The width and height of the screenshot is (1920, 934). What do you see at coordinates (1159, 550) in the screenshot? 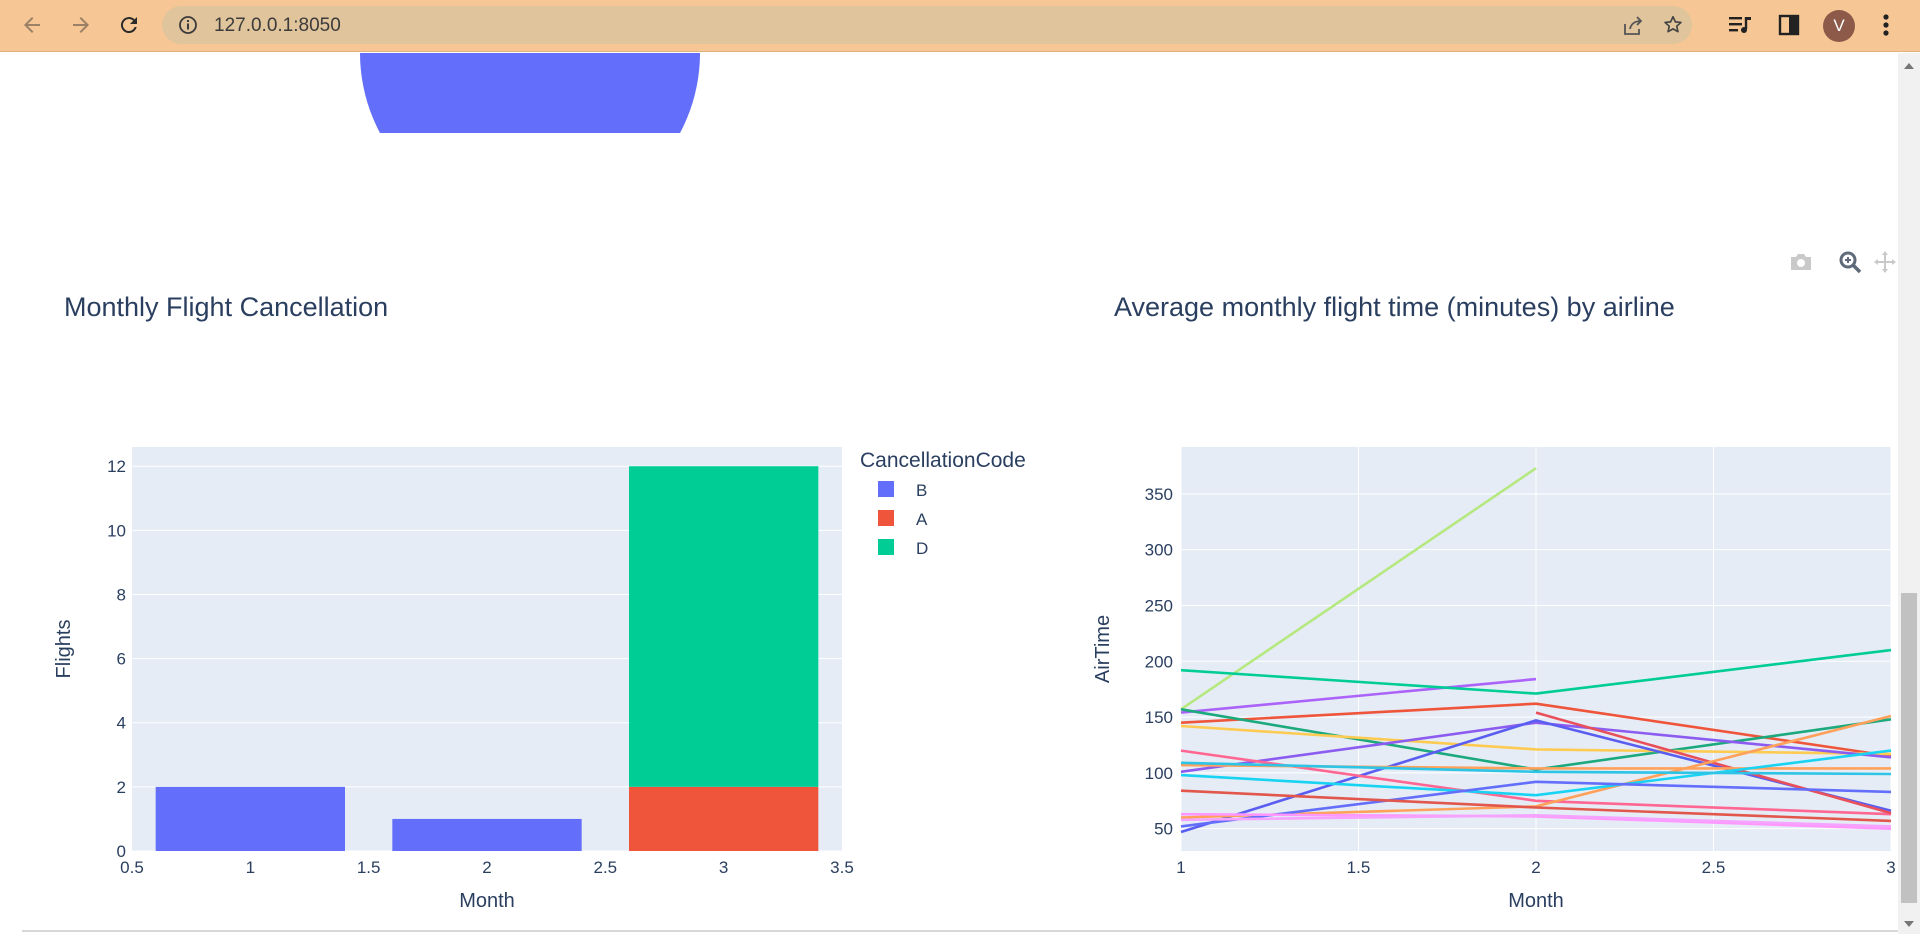
I see `y-tick-label: 300` at bounding box center [1159, 550].